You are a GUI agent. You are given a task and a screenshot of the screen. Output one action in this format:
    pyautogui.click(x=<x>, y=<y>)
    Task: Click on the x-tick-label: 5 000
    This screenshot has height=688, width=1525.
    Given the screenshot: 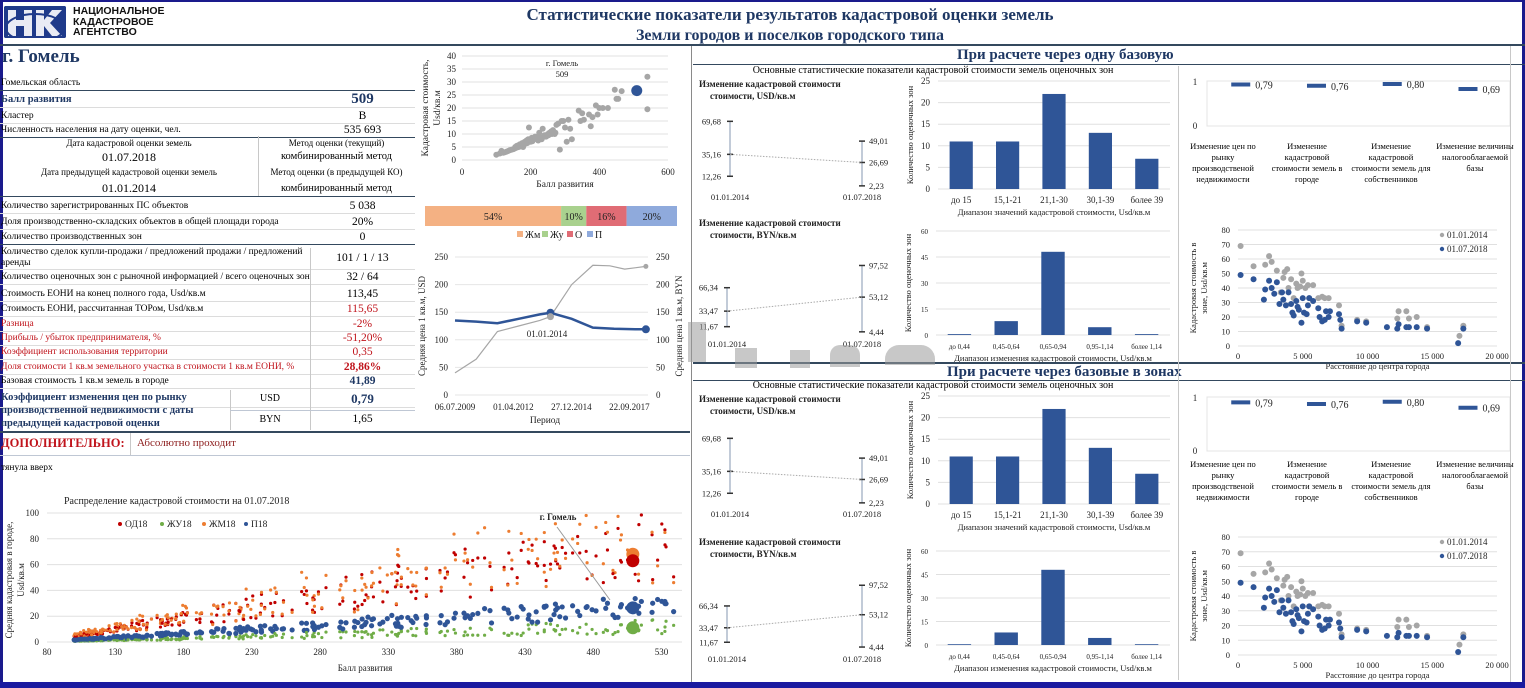 What is the action you would take?
    pyautogui.click(x=1302, y=356)
    